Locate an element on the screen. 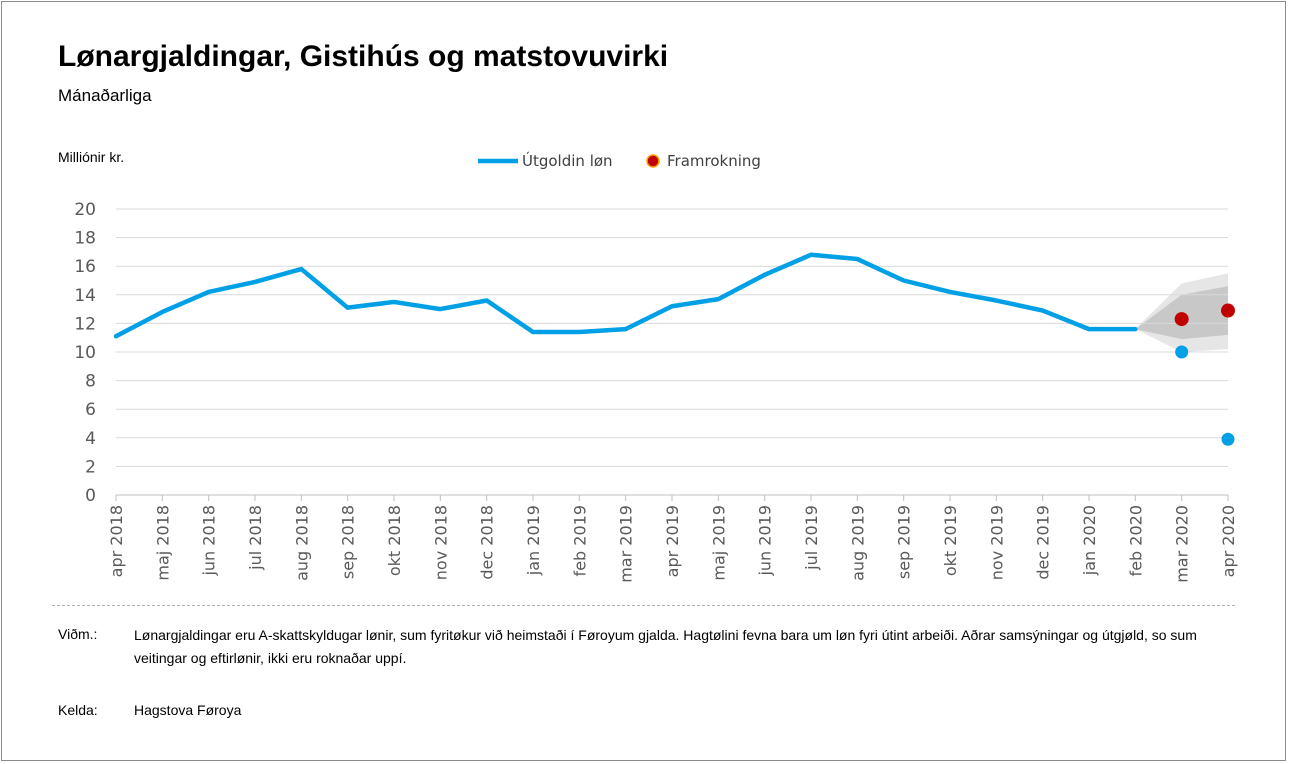  source-label: Kelda: is located at coordinates (78, 710).